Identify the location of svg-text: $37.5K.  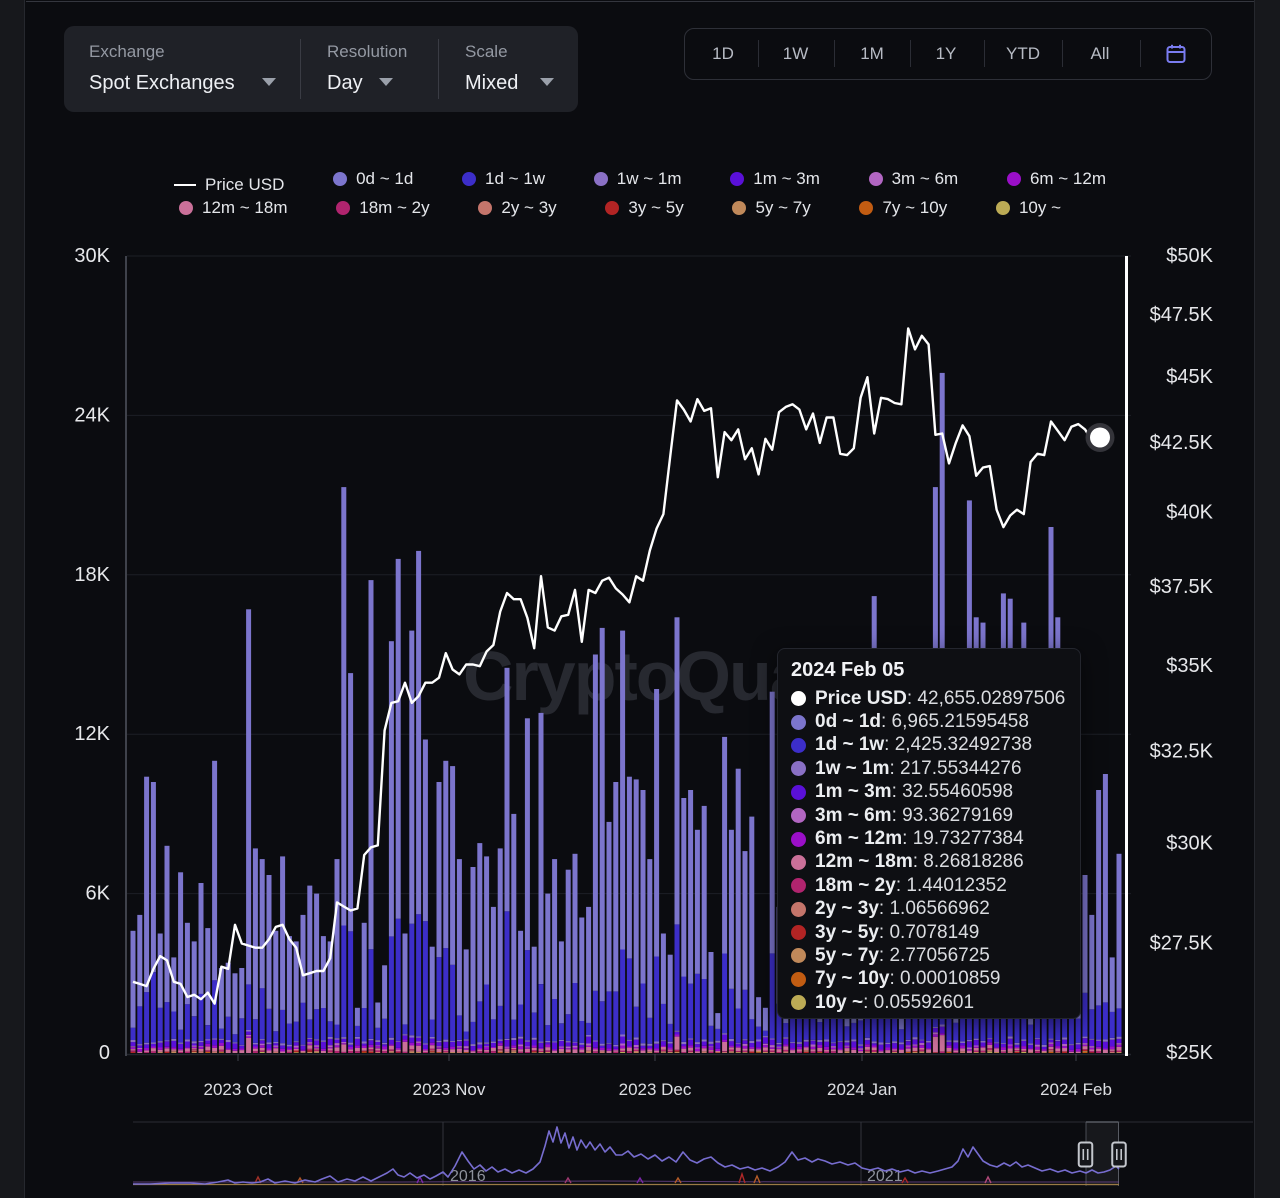
(1182, 587).